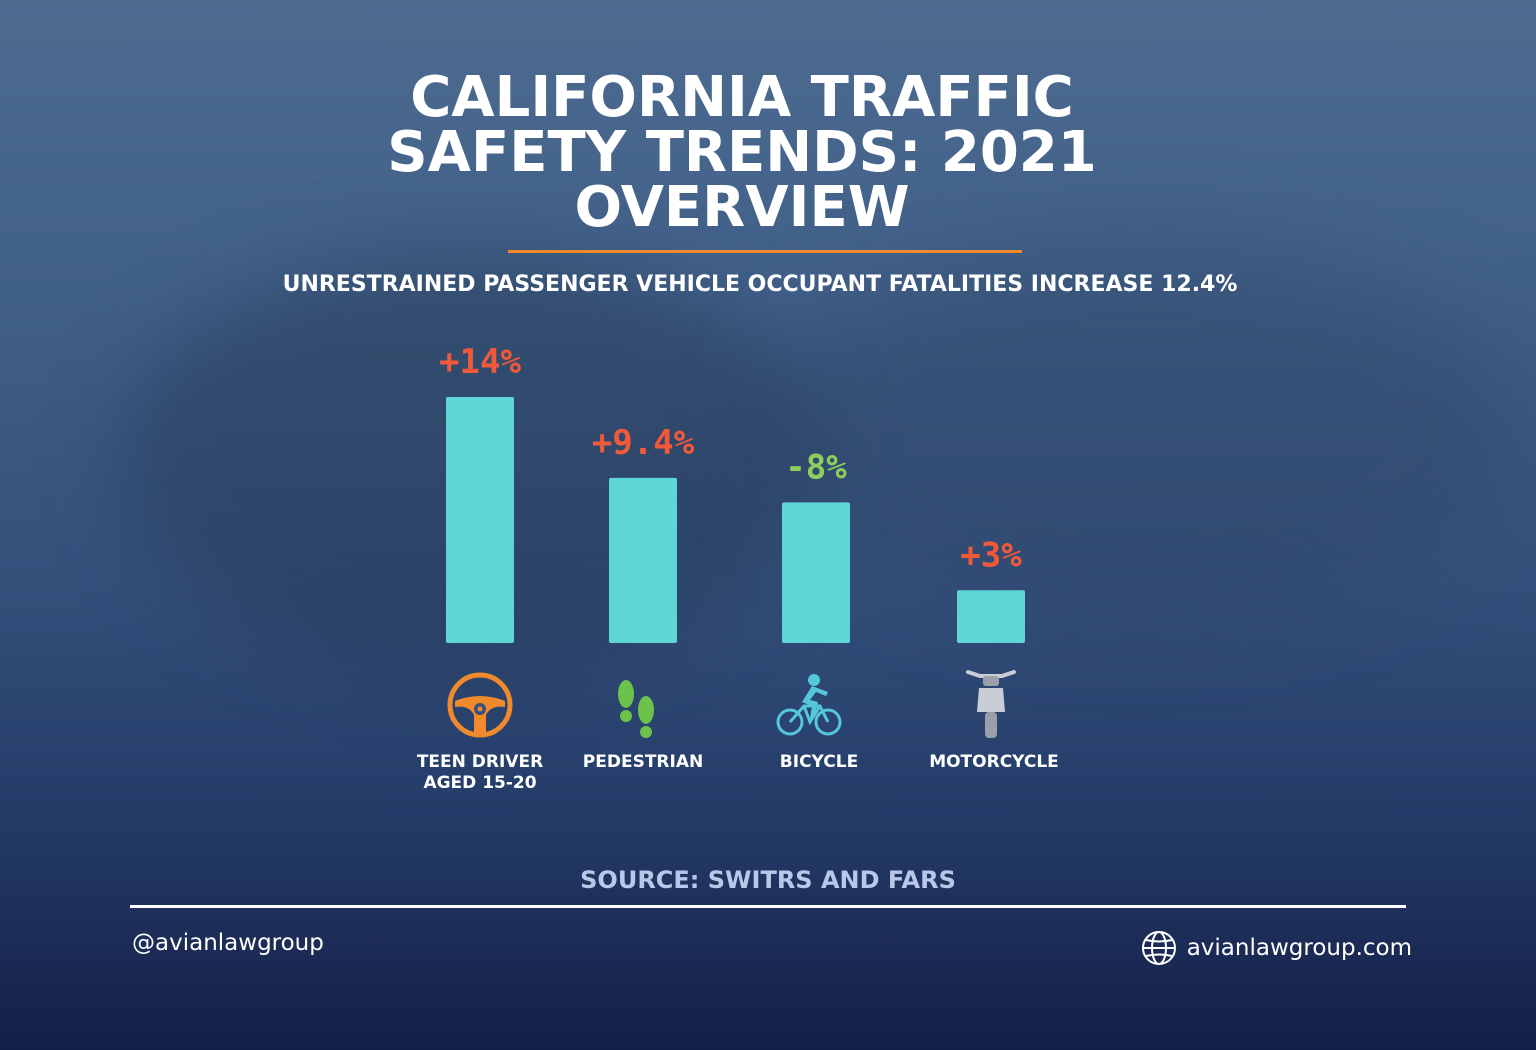  What do you see at coordinates (742, 207) in the screenshot?
I see `title-line: OVERVIEW` at bounding box center [742, 207].